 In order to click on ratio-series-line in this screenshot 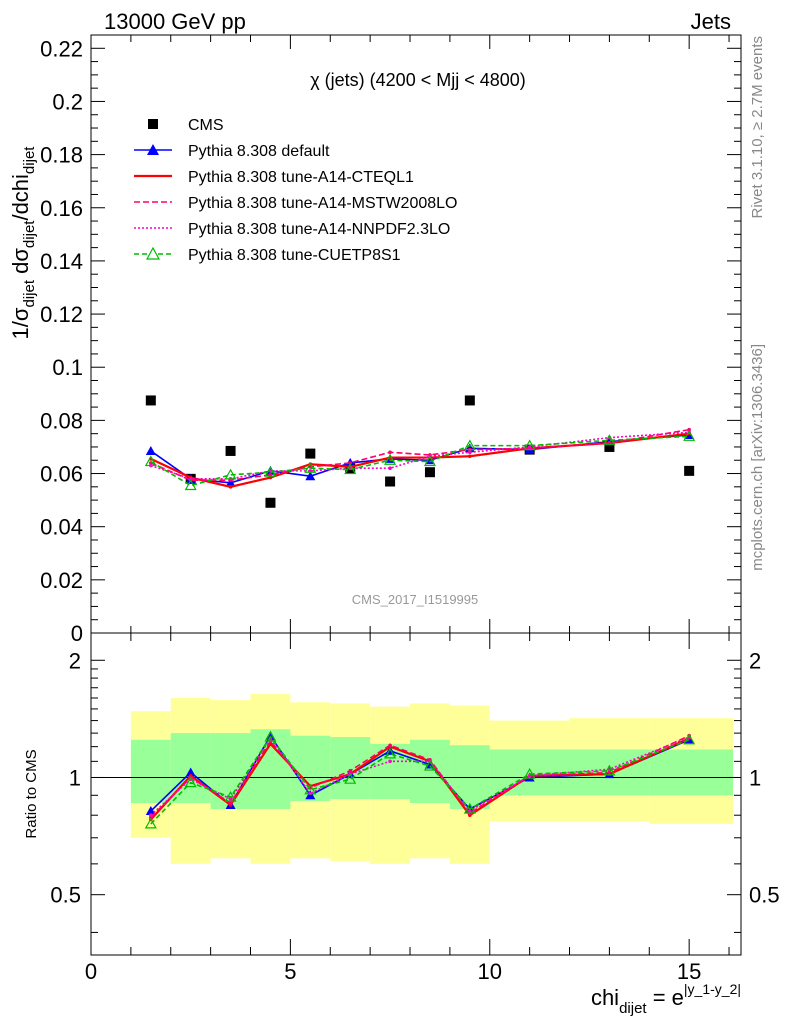, I will do `click(420, 776)`.